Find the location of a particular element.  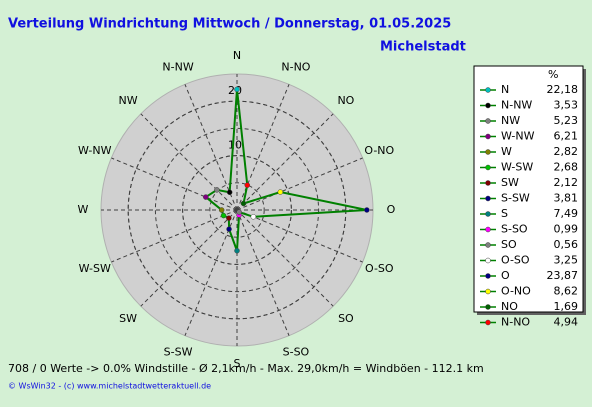

legend-label: O-NO is located at coordinates (516, 291).